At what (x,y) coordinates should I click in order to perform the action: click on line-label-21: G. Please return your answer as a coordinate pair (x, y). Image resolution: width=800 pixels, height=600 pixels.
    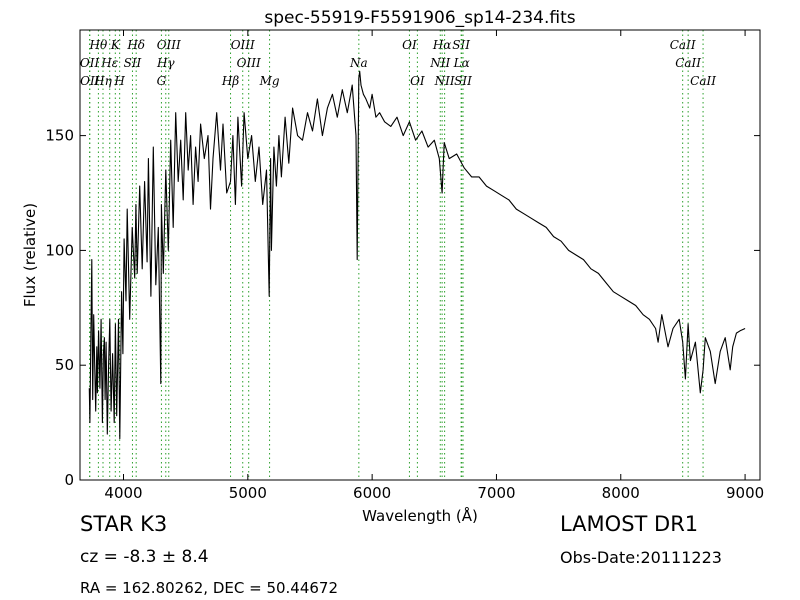
    Looking at the image, I should click on (162, 81).